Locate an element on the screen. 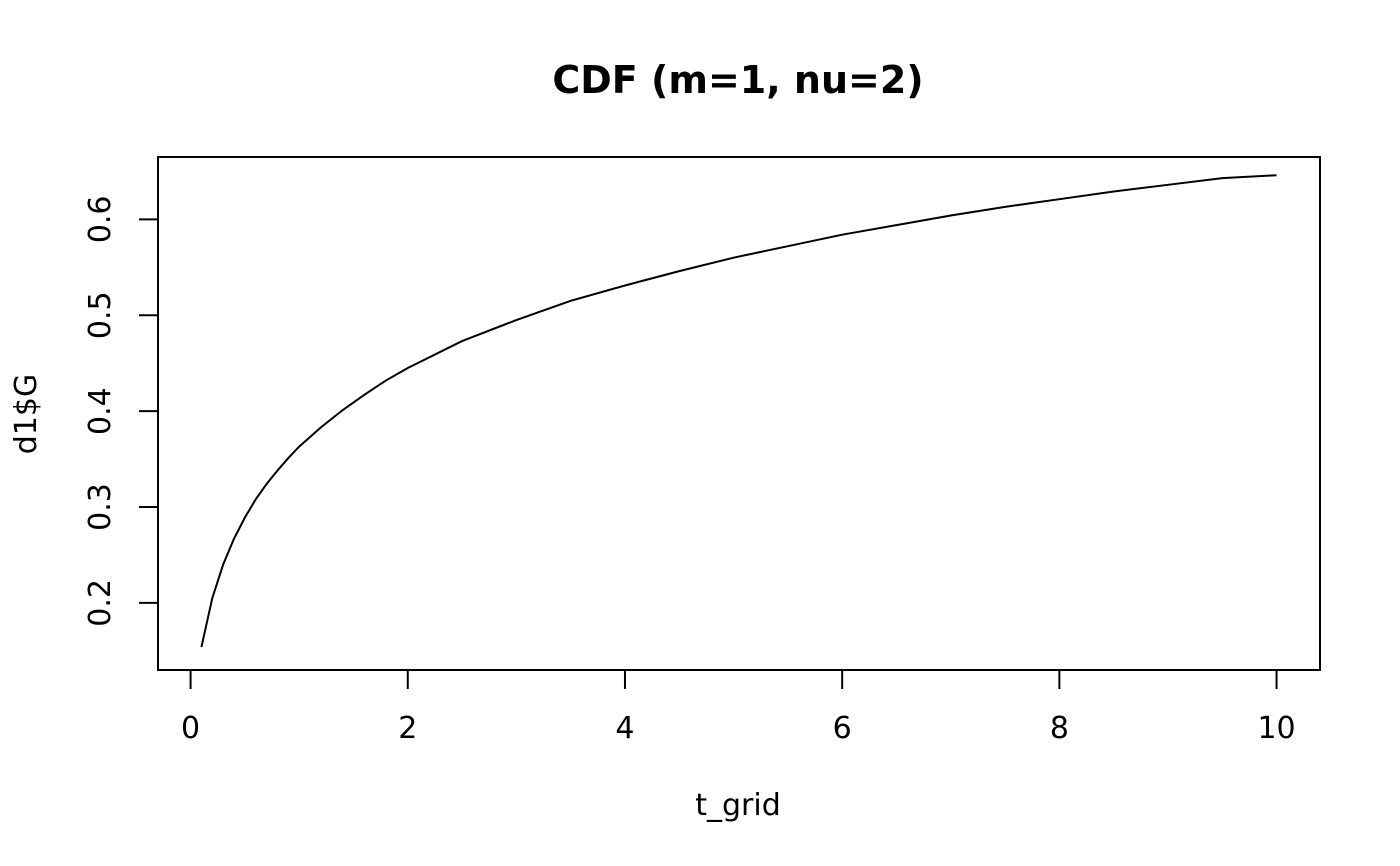 The width and height of the screenshot is (1400, 866). x-tick-label: 4 is located at coordinates (624, 728).